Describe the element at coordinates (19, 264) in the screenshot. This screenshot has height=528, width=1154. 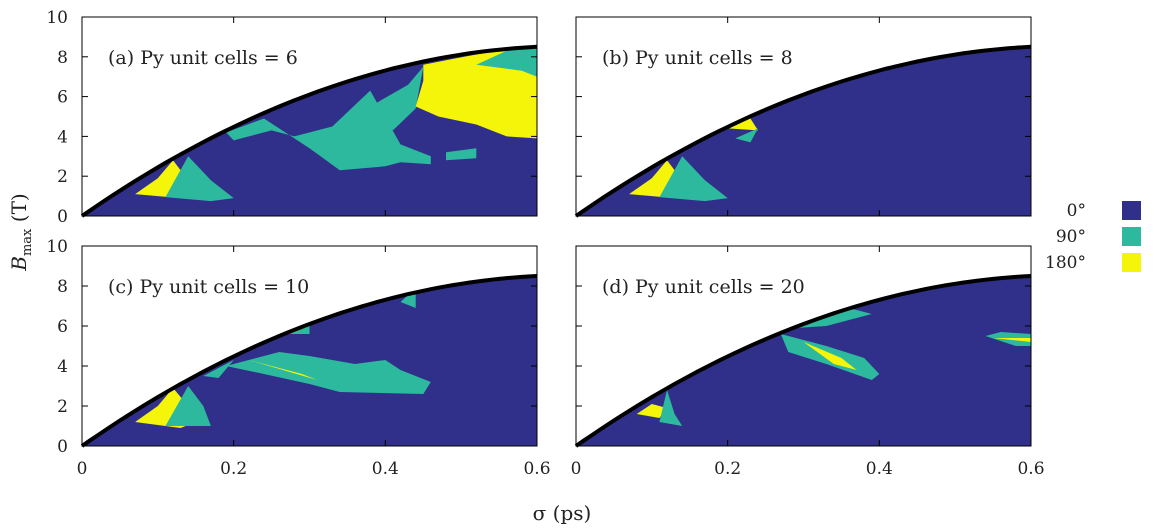
I see `y-axis-label-main: B` at that location.